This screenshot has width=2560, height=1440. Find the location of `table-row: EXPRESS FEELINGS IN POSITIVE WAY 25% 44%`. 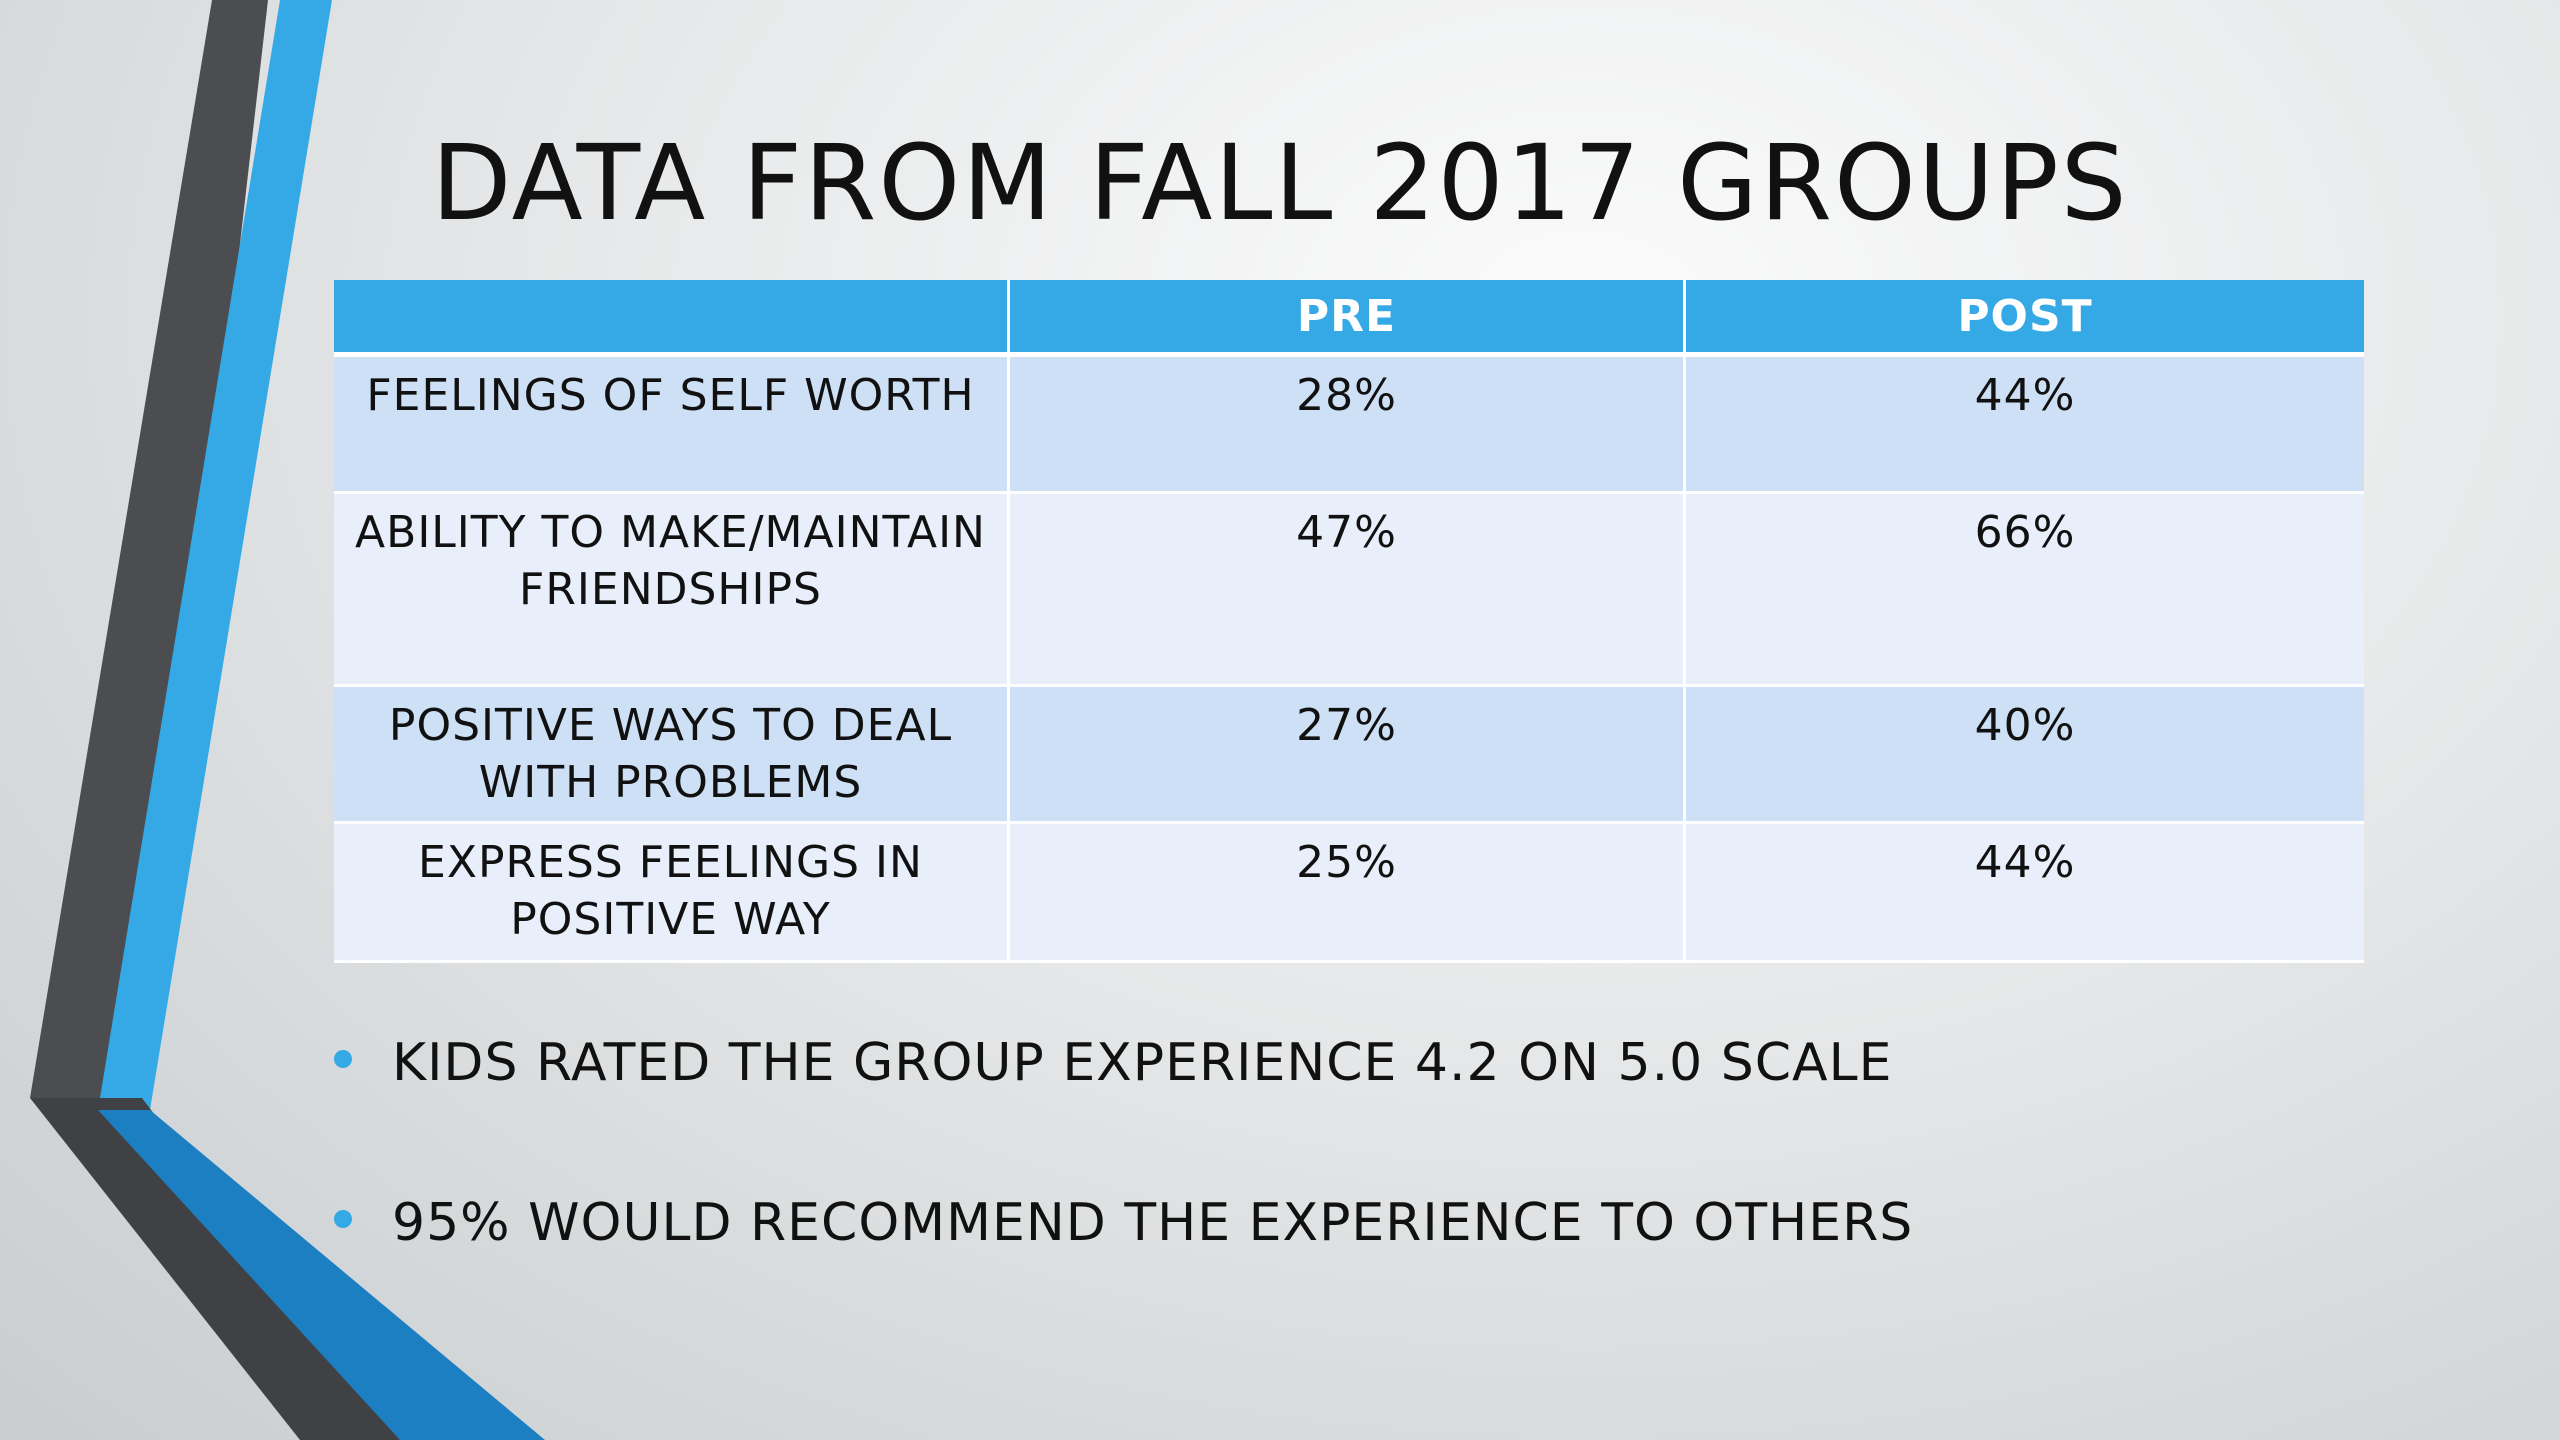

table-row: EXPRESS FEELINGS IN POSITIVE WAY 25% 44% is located at coordinates (1349, 893).